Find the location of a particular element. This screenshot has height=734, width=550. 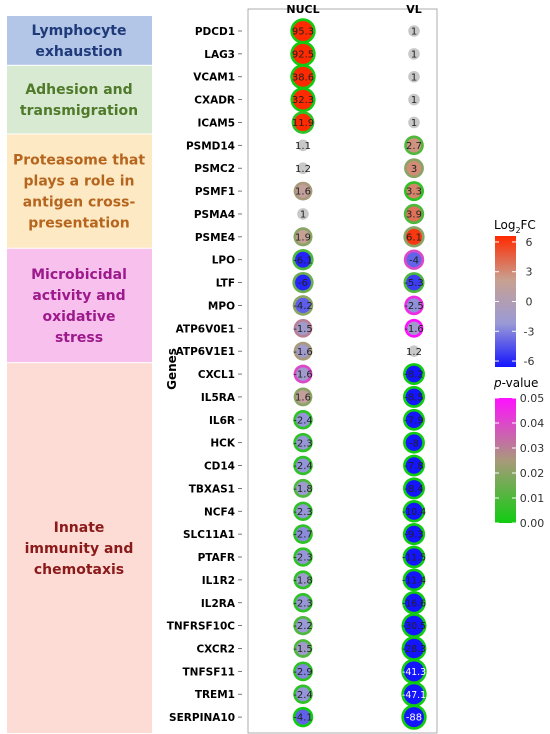

bubble-data-label: 92.5 is located at coordinates (303, 54).